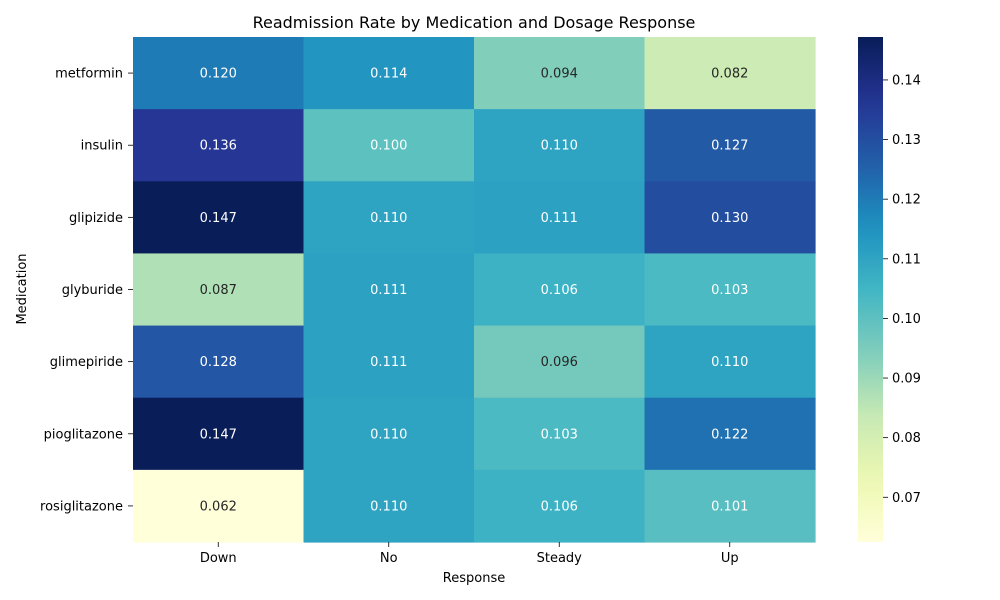 This screenshot has height=600, width=1000. I want to click on cell-value-label: 0.130, so click(729, 218).